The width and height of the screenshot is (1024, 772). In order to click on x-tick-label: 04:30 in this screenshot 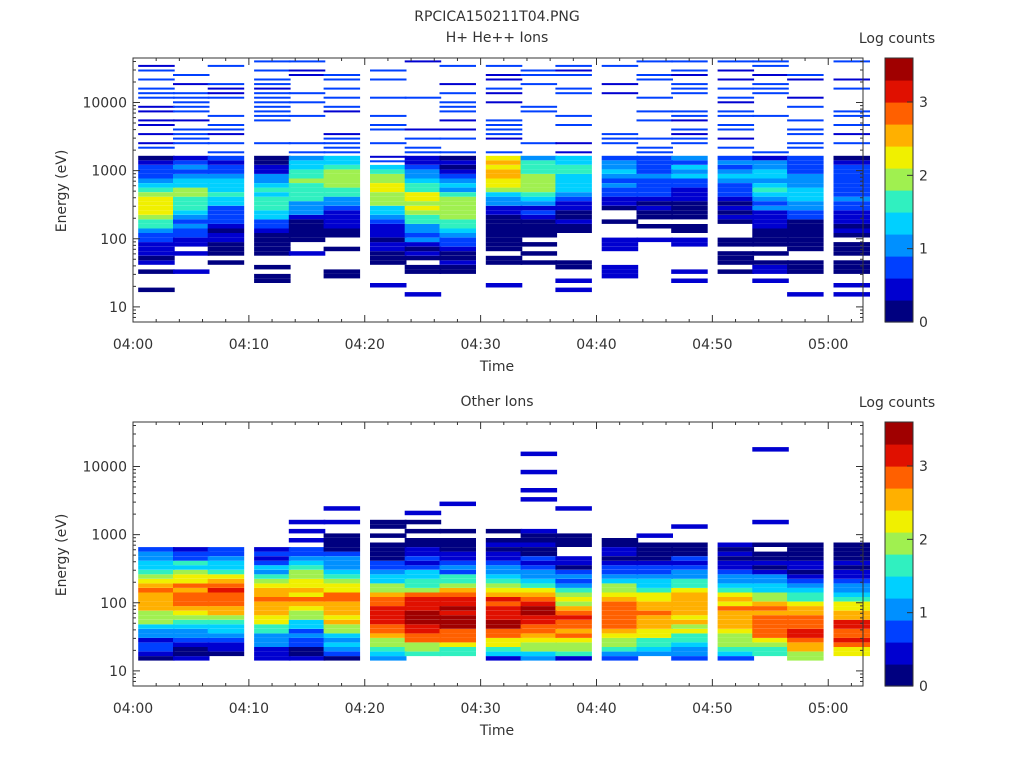, I will do `click(480, 345)`.